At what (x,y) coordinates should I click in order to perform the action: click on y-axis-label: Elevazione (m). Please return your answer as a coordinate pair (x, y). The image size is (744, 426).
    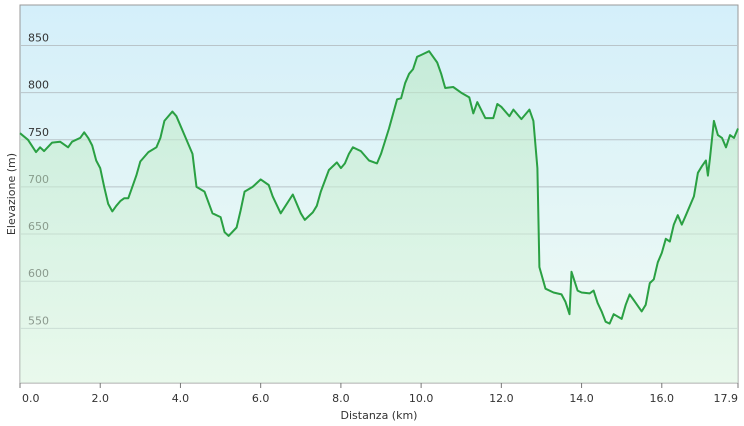
    Looking at the image, I should click on (11, 194).